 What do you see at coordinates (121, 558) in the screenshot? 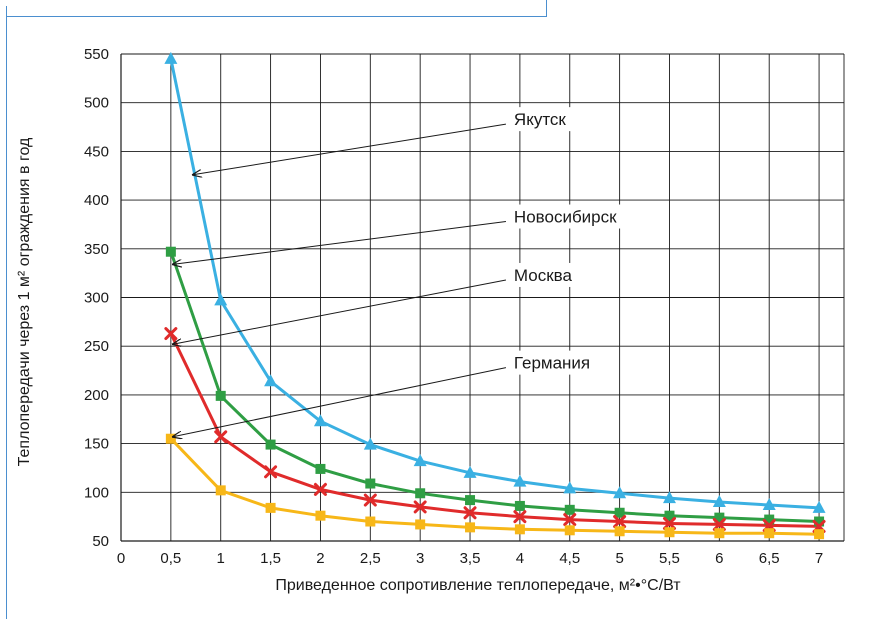
I see `x-tick-label: 0` at bounding box center [121, 558].